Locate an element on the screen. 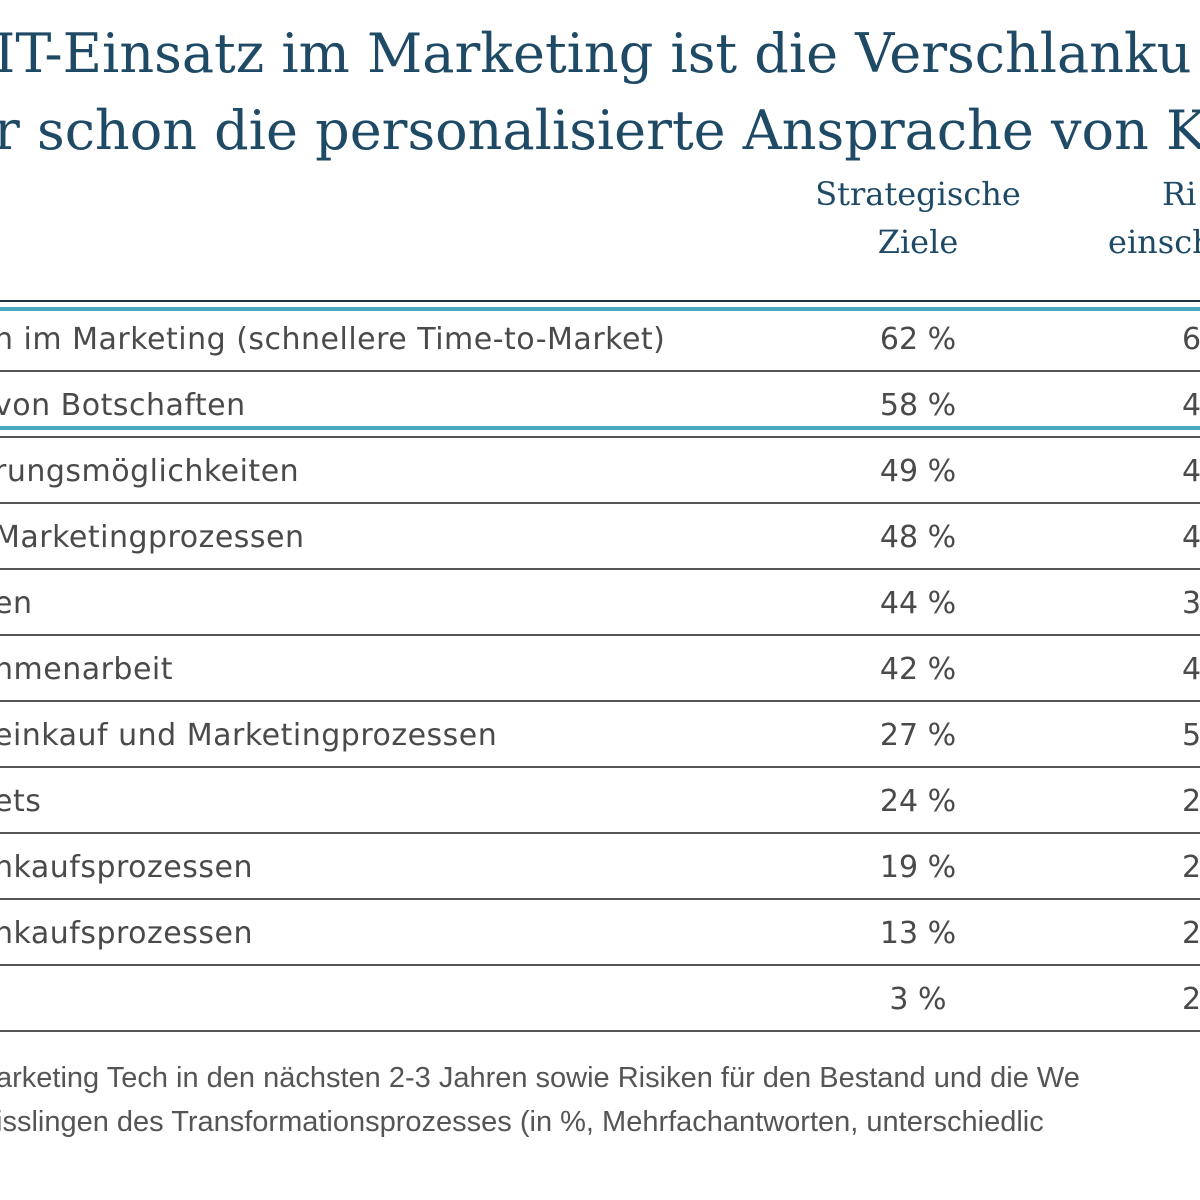 Image resolution: width=1200 pixels, height=1200 pixels. row-value-risks: 3 is located at coordinates (1191, 603).